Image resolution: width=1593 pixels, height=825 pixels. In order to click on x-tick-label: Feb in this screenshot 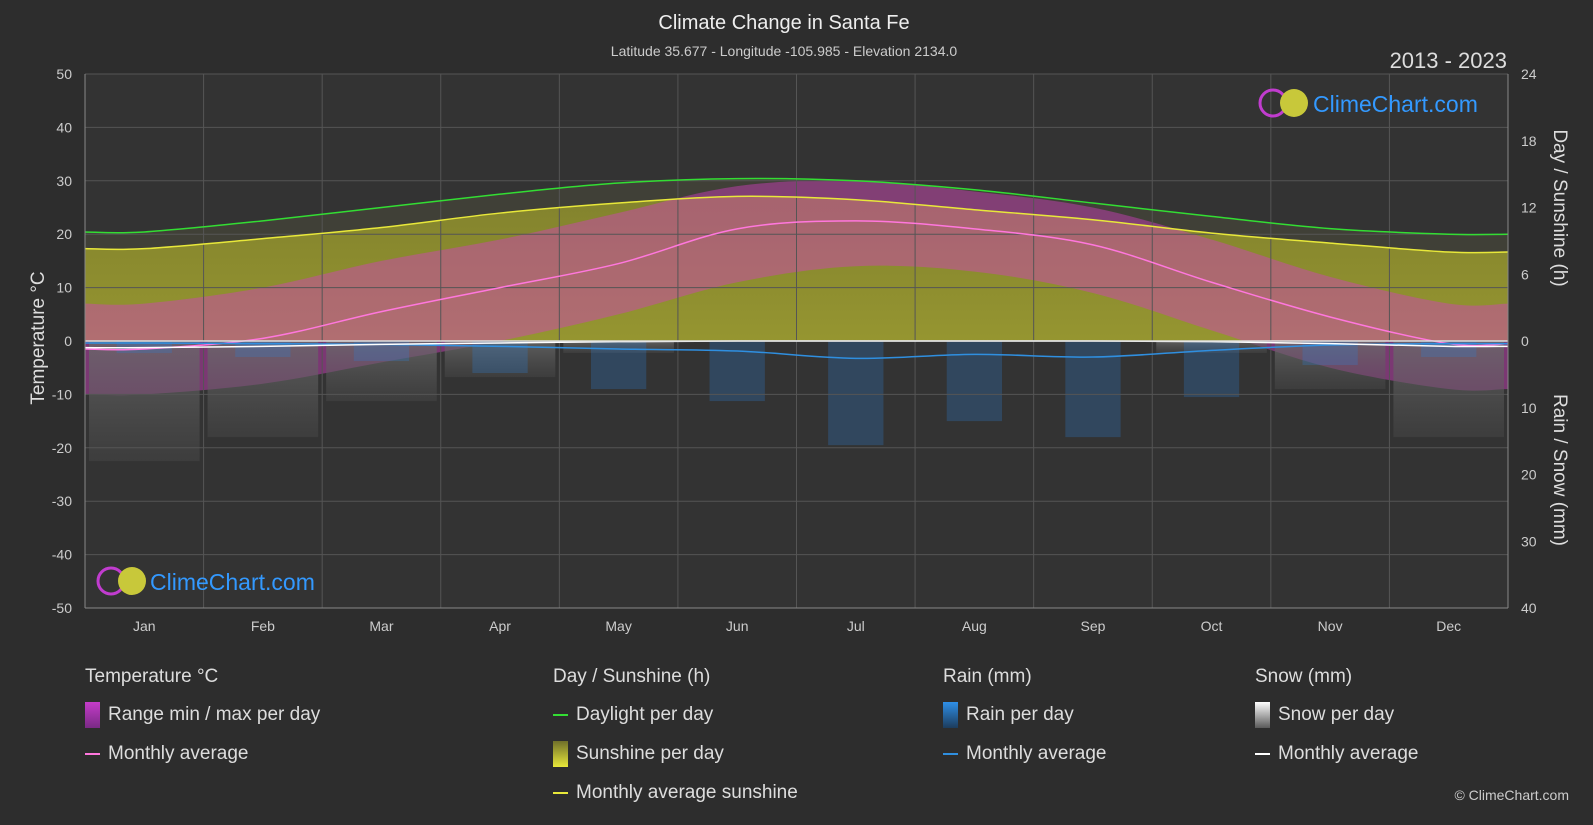, I will do `click(263, 626)`.